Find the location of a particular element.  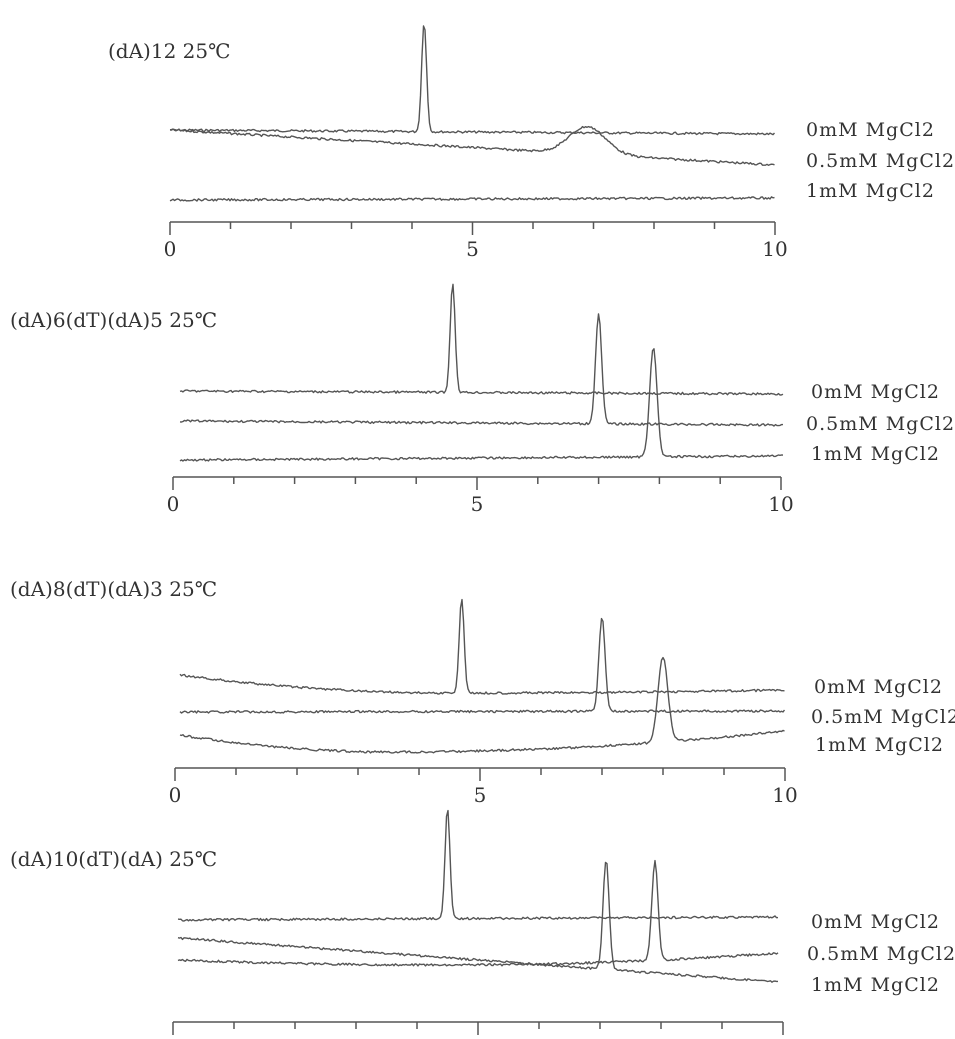

panel-title: (dA)10(dT)(dA) 25℃ is located at coordinates (113, 859).